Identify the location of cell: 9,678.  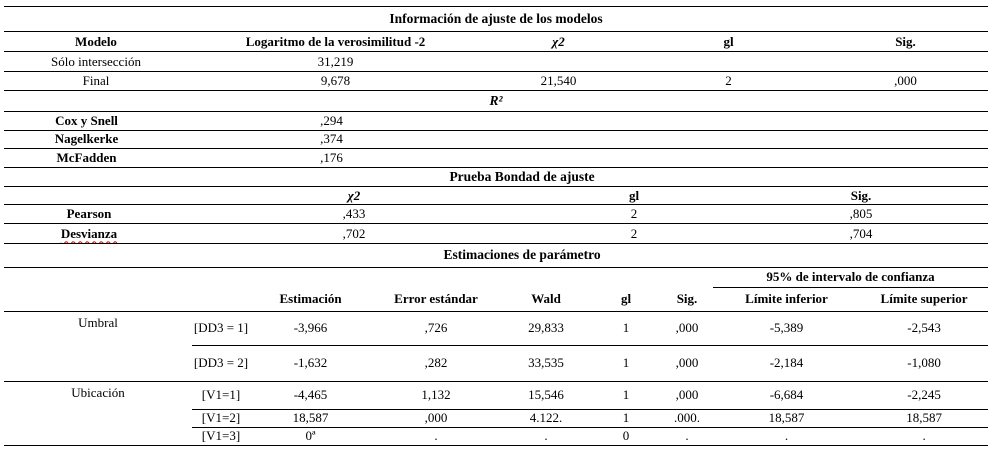
(335, 81).